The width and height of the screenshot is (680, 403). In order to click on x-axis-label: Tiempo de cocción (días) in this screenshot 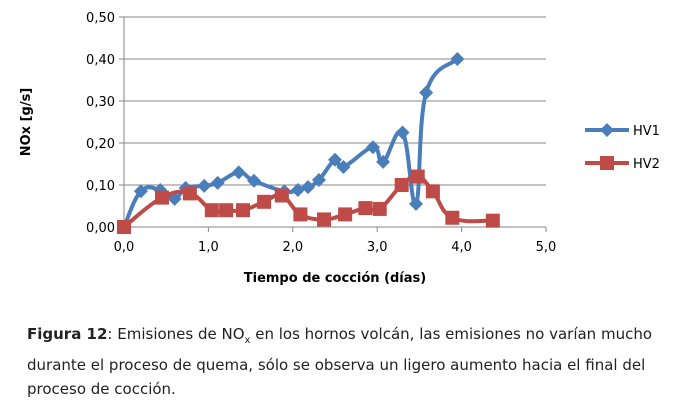, I will do `click(335, 278)`.